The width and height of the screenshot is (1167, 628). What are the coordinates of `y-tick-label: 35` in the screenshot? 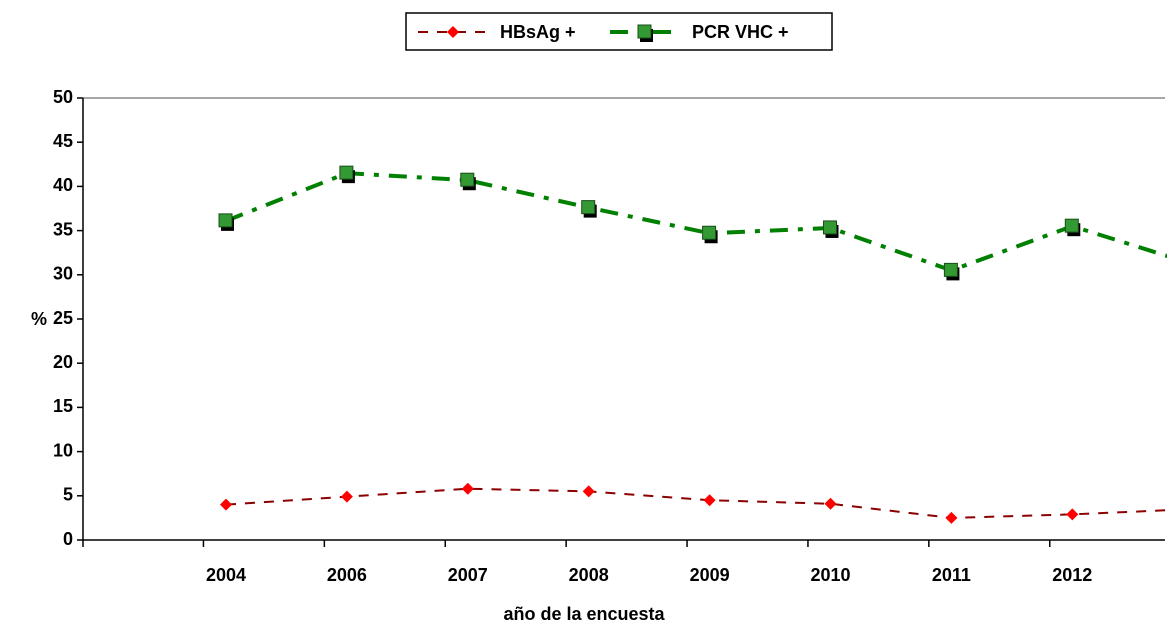 It's located at (63, 229).